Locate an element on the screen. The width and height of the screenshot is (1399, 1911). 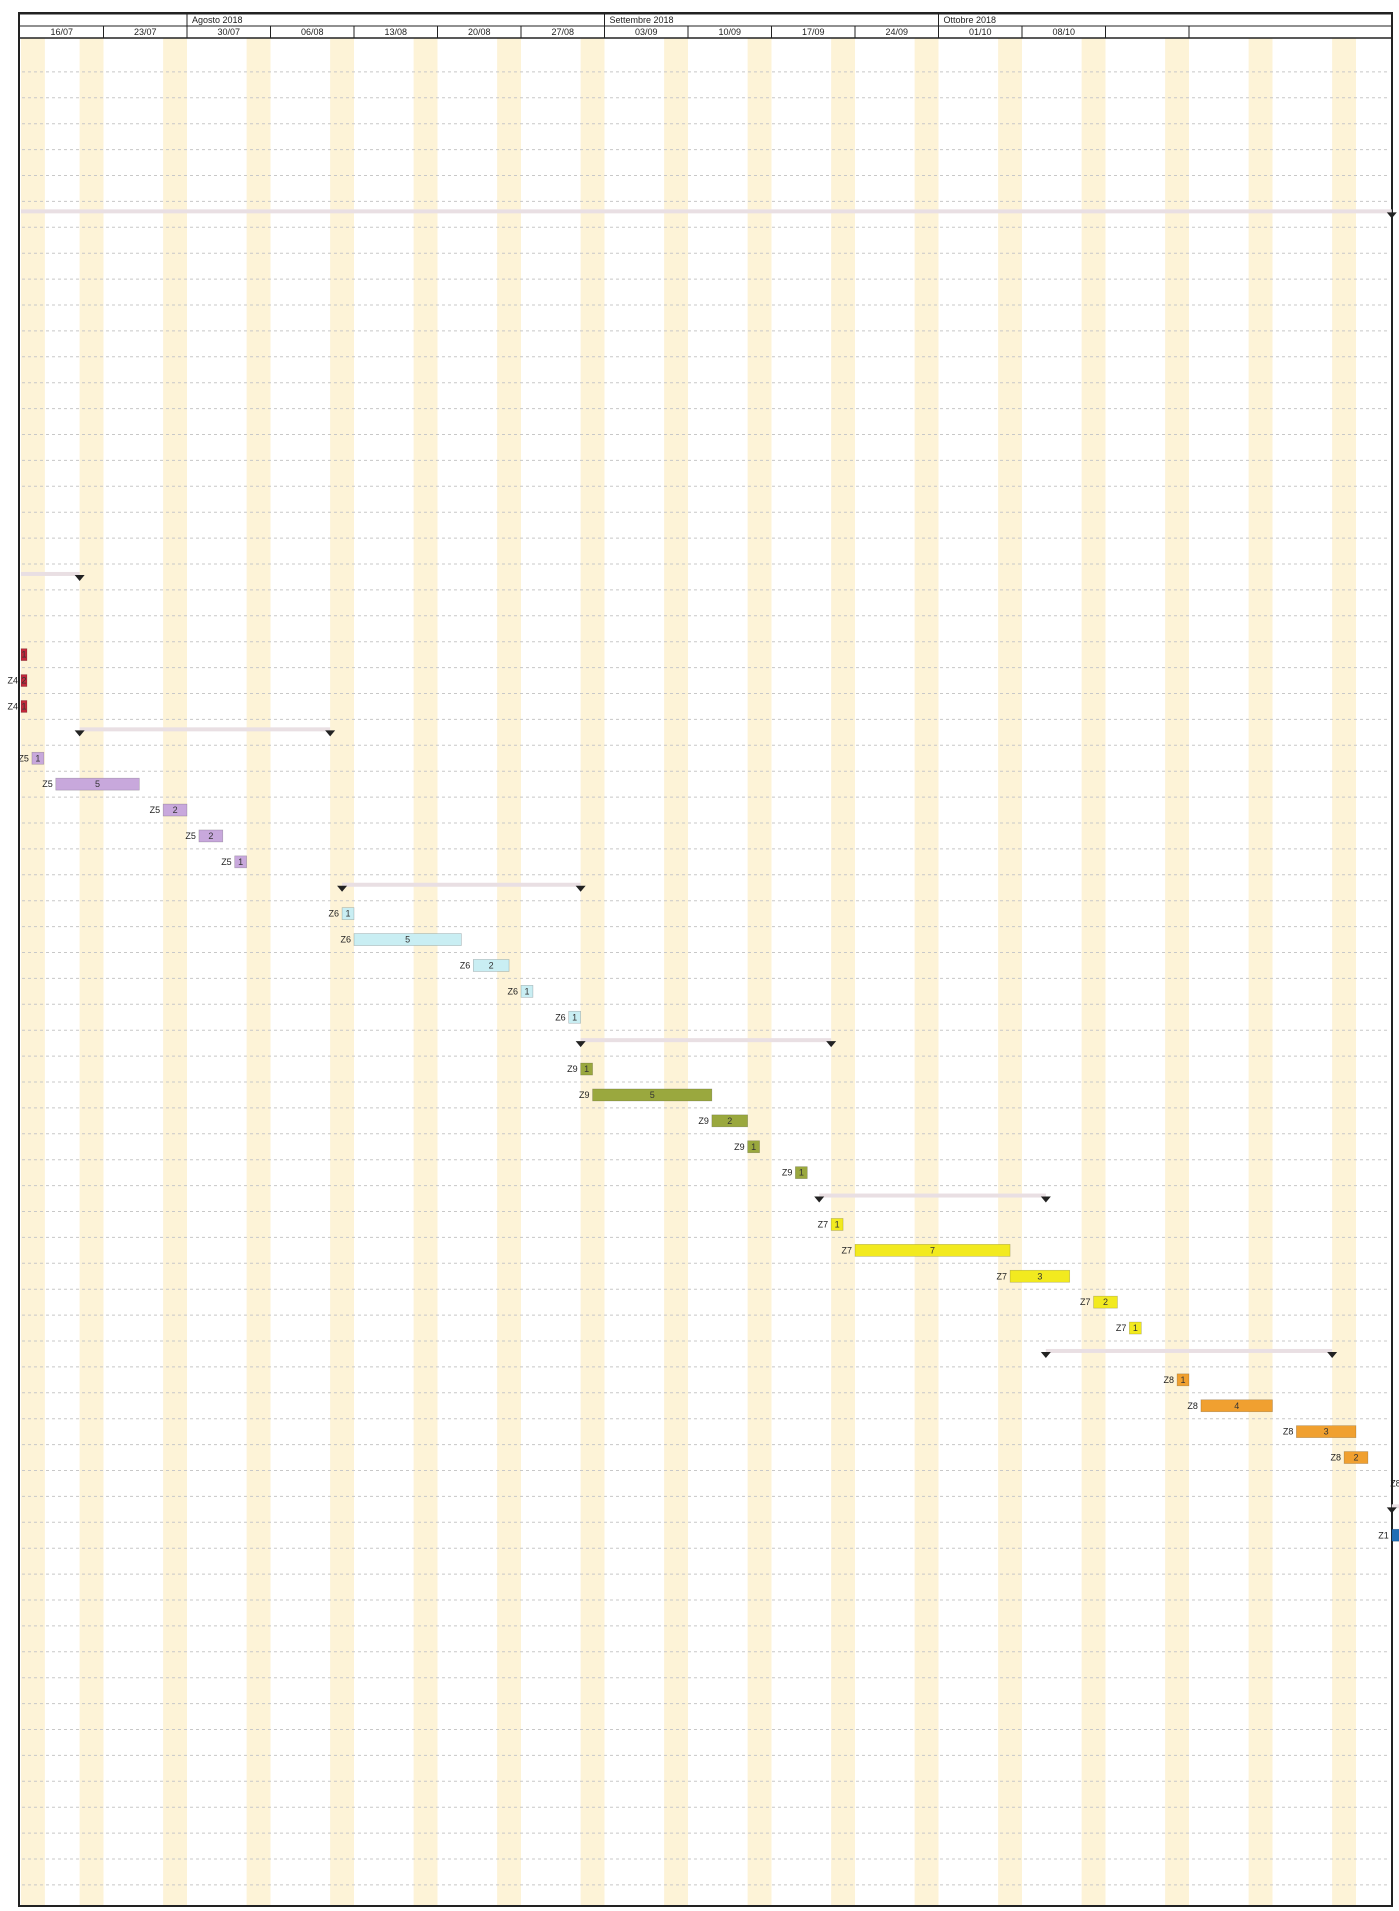
week-label: 24/09 is located at coordinates (896, 32).